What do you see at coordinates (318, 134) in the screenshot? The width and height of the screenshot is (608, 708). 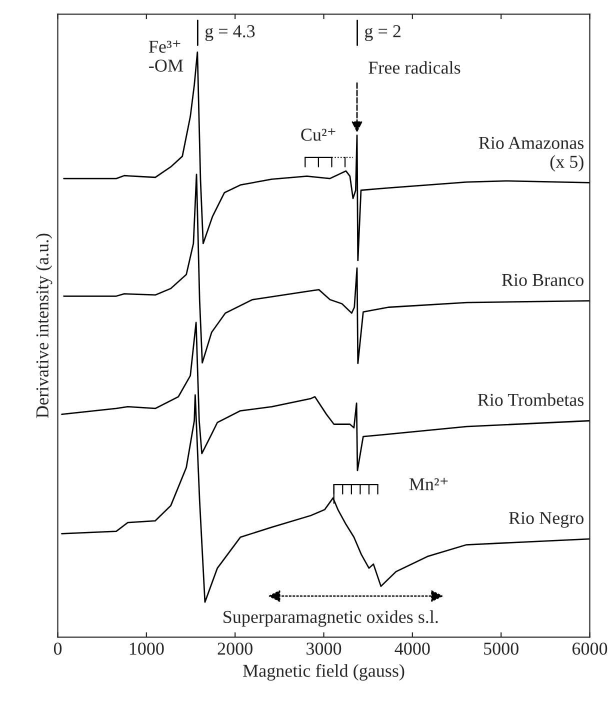 I see `annotation: Cu²⁺` at bounding box center [318, 134].